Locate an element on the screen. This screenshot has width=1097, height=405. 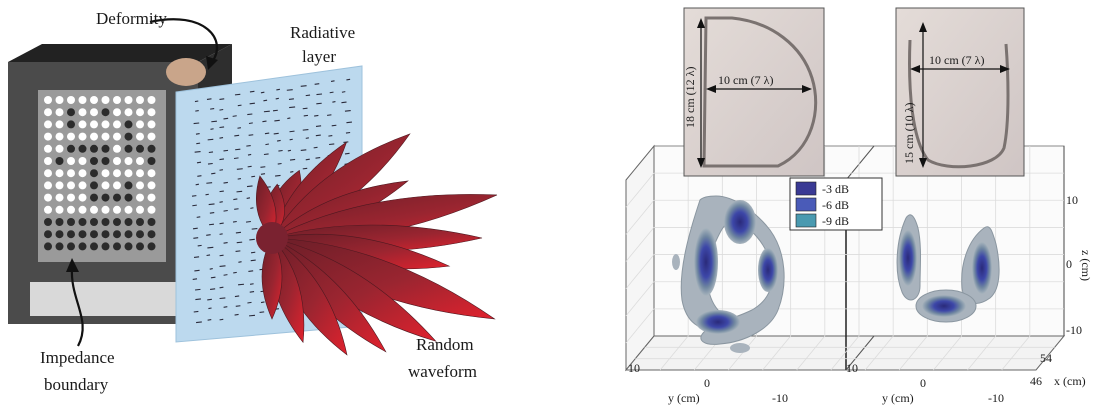
subplot-divider-floor is located at coordinates (860, 353).